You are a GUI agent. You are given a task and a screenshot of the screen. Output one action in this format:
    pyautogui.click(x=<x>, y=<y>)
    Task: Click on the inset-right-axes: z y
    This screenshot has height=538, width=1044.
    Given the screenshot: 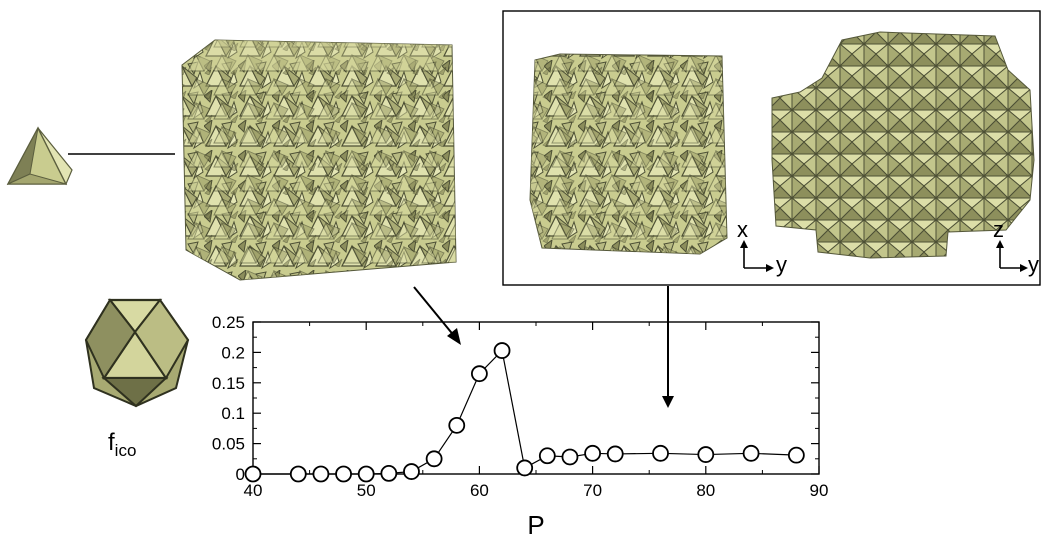 What is the action you would take?
    pyautogui.click(x=1016, y=247)
    